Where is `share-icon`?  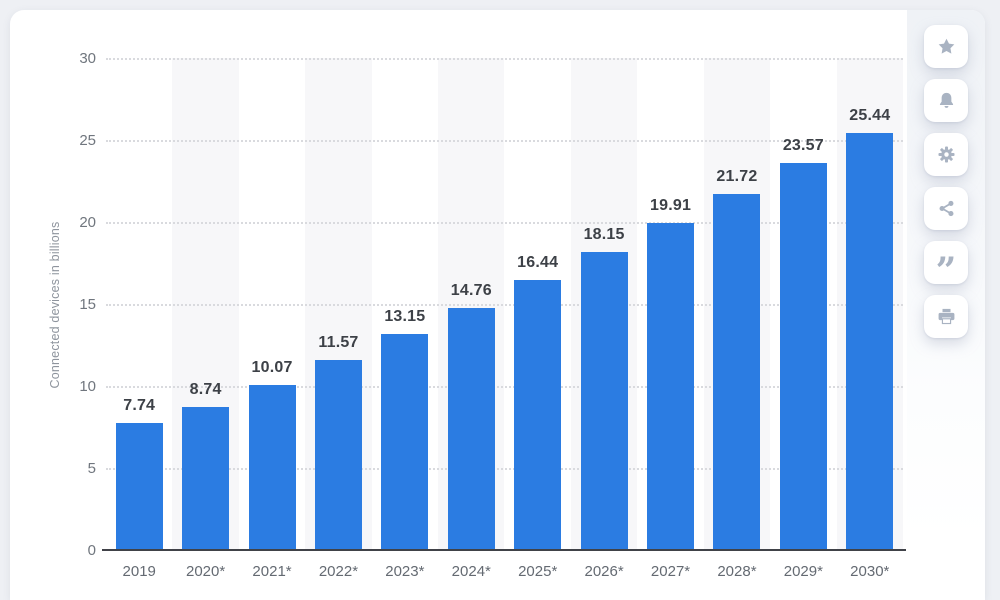 share-icon is located at coordinates (946, 208).